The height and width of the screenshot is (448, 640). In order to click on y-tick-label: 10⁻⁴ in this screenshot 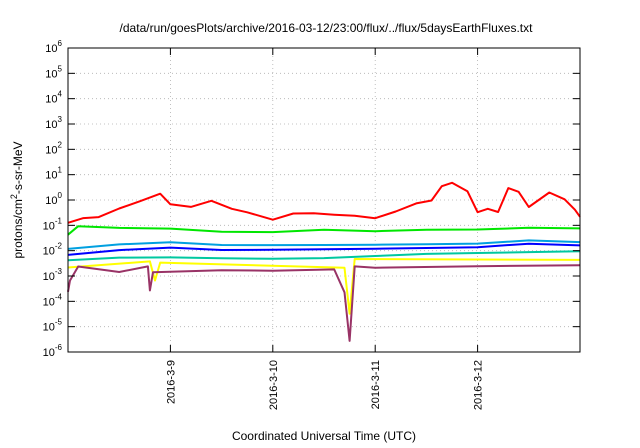, I will do `click(53, 300)`.